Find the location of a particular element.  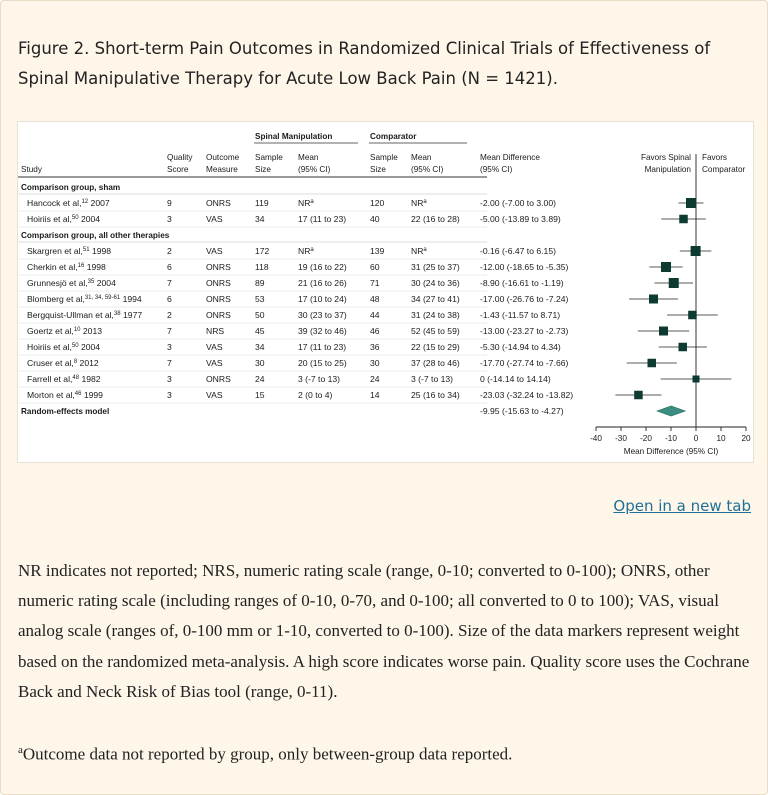

quality-score: 9 is located at coordinates (169, 203).